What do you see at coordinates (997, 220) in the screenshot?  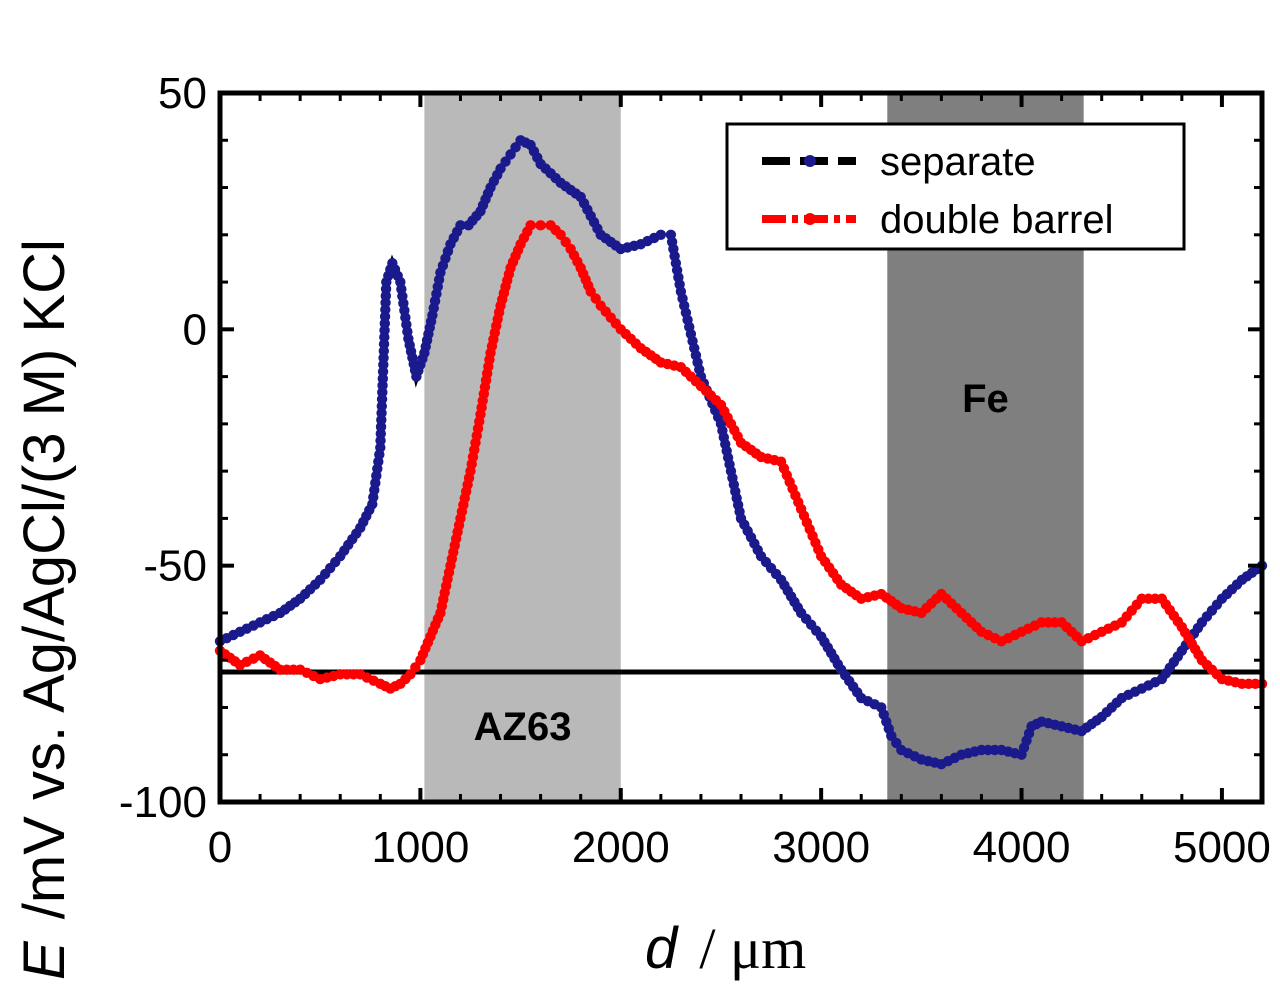 I see `legend-label: double barrel` at bounding box center [997, 220].